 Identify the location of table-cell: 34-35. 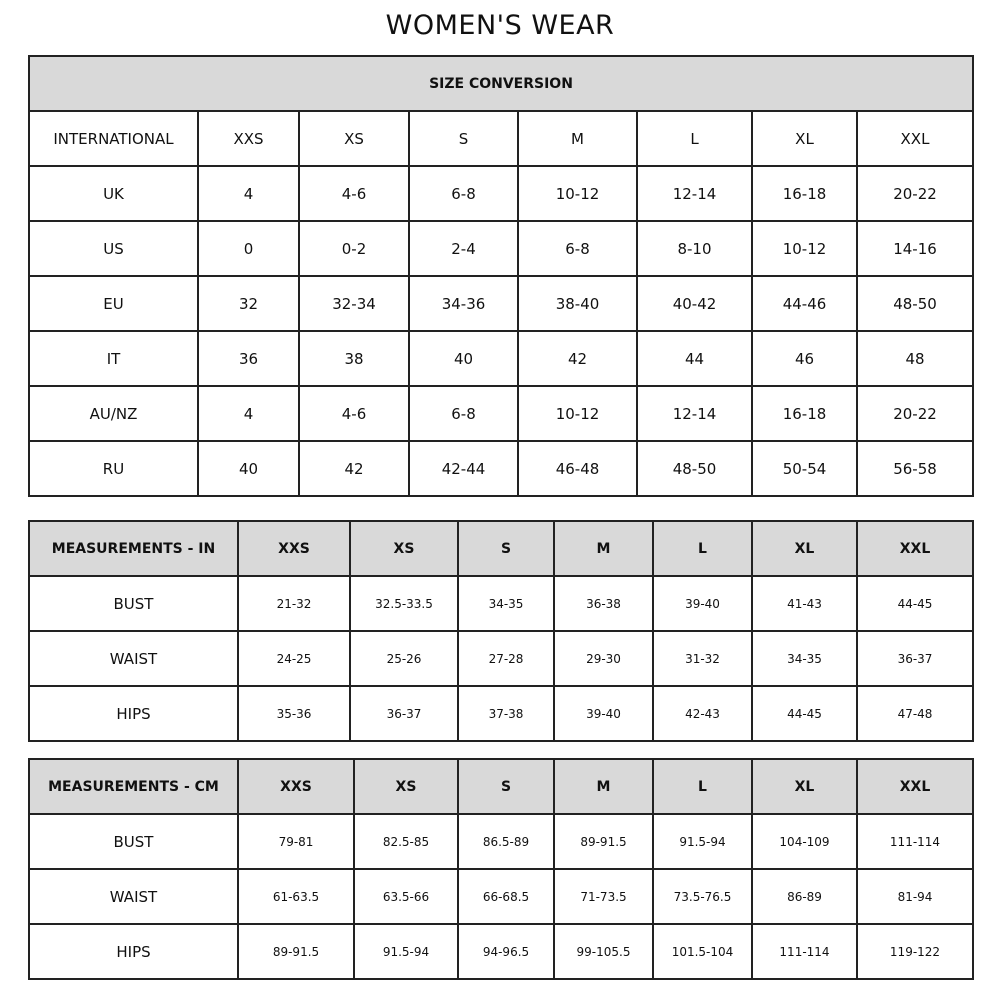
(506, 603).